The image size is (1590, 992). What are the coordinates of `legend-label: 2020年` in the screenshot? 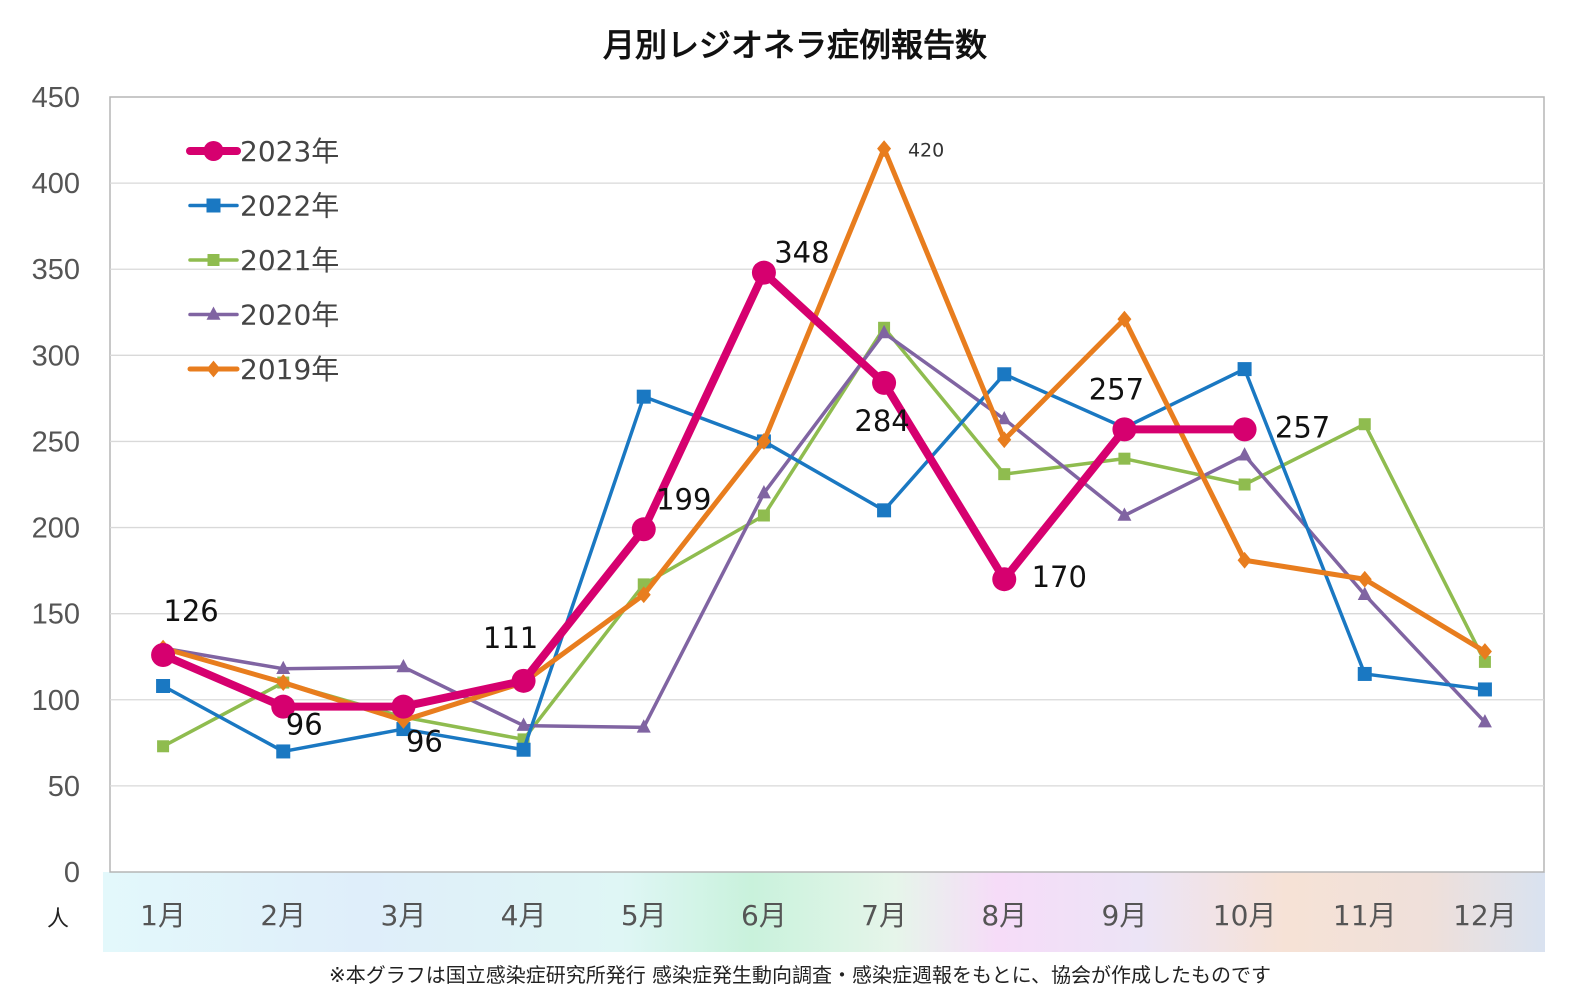 It's located at (289, 315).